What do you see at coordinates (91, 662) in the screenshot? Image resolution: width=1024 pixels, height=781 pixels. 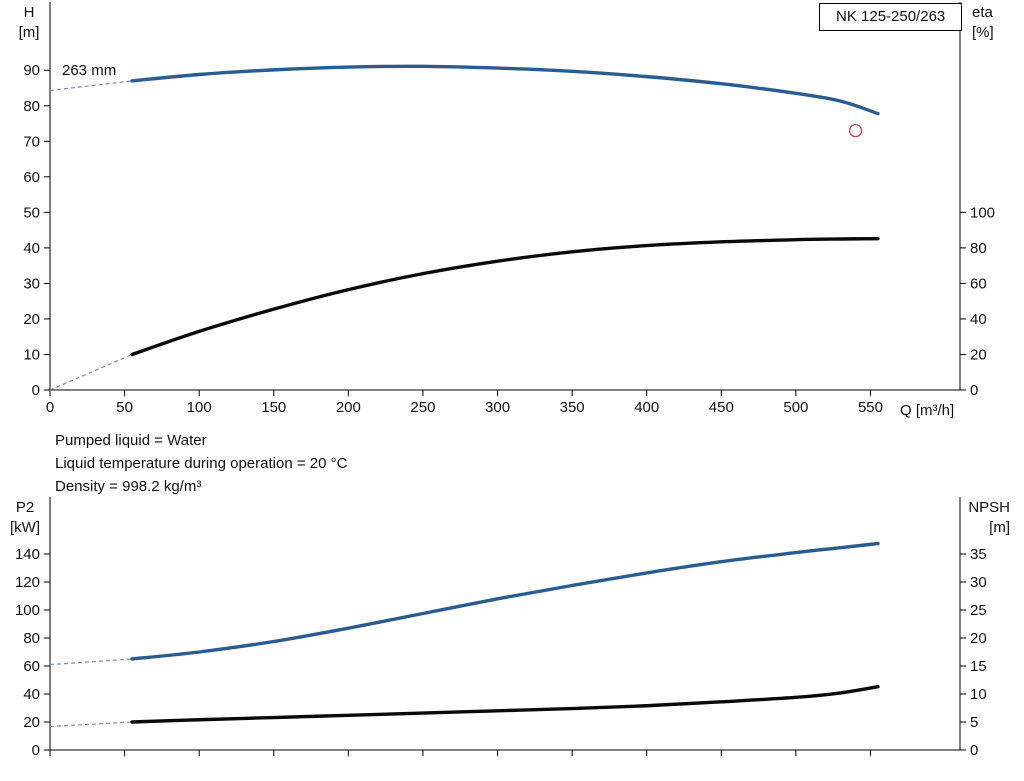 I see `p2-curve-extrapolation-dashes` at bounding box center [91, 662].